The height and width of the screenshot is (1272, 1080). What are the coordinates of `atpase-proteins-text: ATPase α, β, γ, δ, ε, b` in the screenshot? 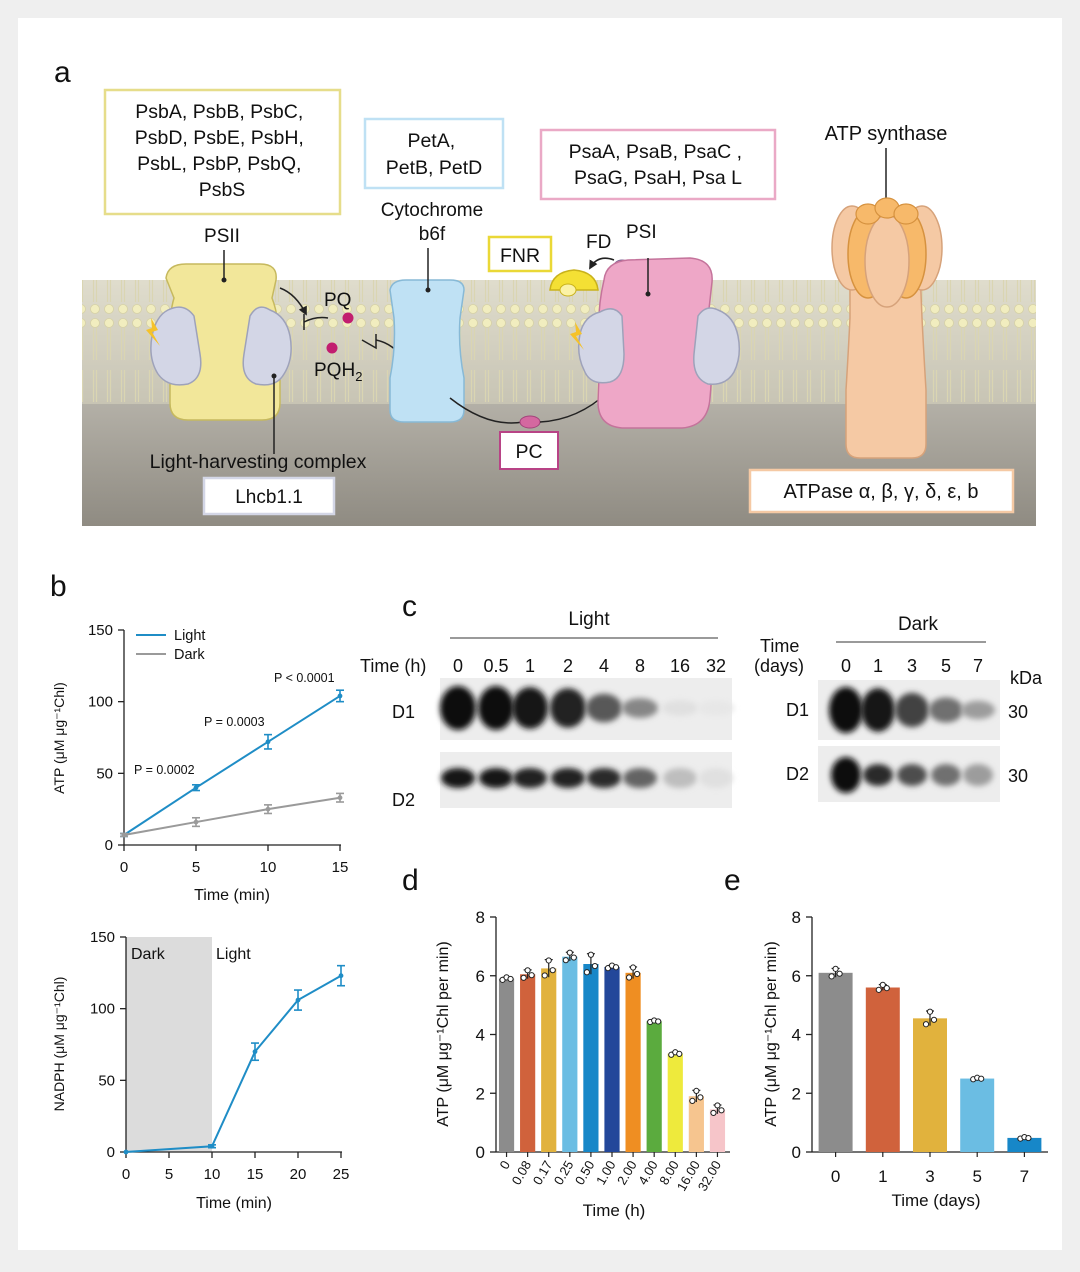 It's located at (880, 492).